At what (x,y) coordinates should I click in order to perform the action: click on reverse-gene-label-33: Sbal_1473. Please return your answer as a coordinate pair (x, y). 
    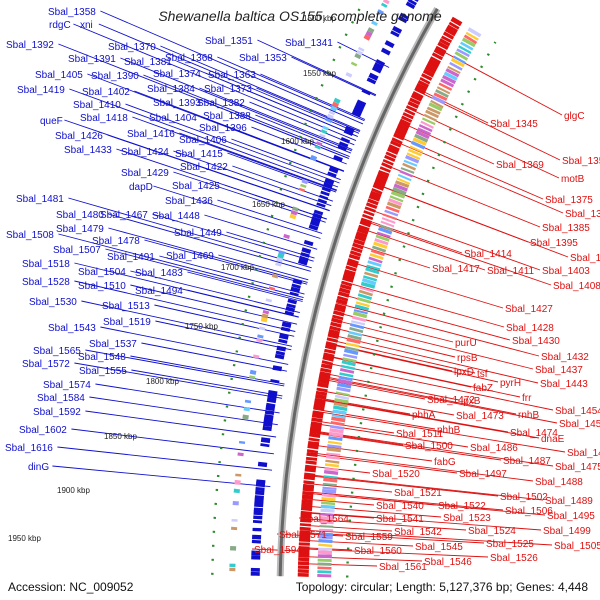
    Looking at the image, I should click on (480, 416).